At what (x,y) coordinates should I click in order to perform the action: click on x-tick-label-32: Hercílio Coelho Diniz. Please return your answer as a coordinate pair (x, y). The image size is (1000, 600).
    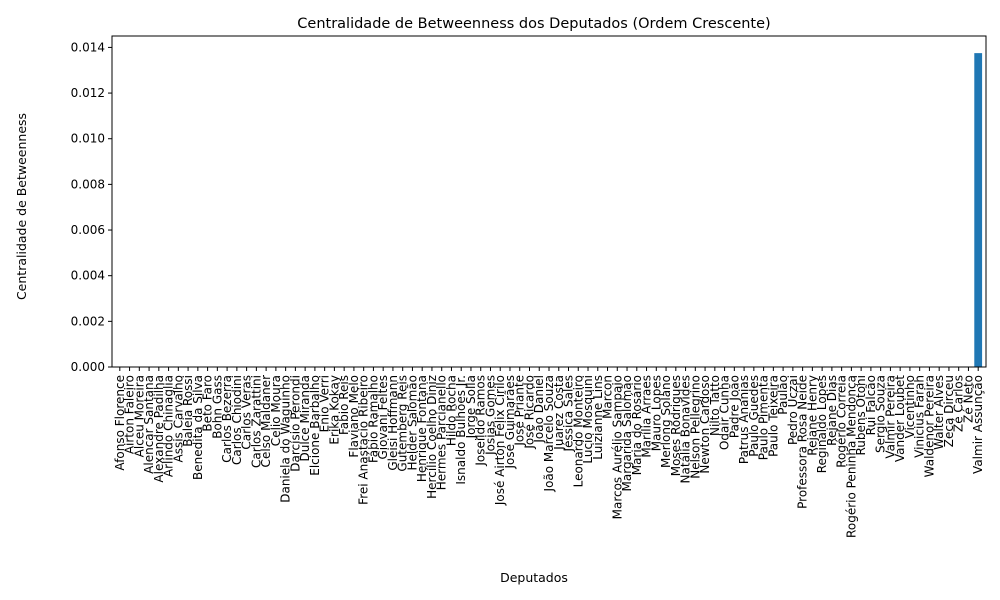
    Looking at the image, I should click on (432, 437).